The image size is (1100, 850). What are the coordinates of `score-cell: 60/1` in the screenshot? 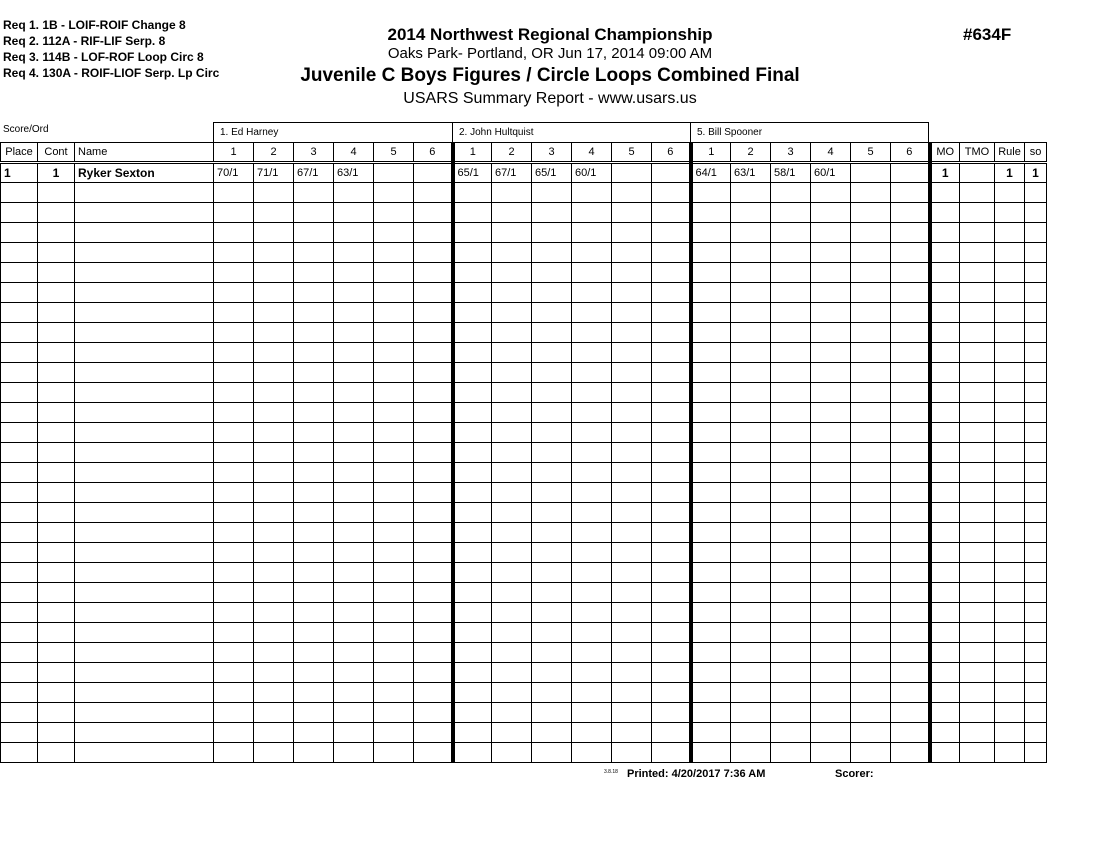 It's located at (830, 172).